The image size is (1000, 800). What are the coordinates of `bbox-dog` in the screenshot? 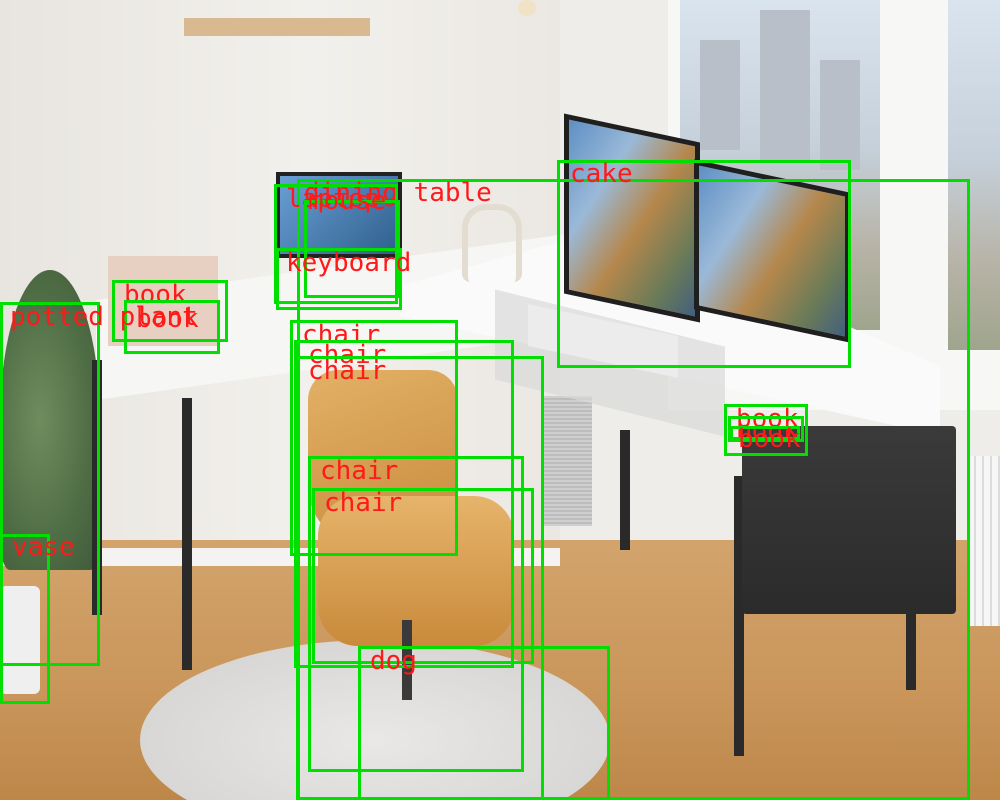 It's located at (484, 723).